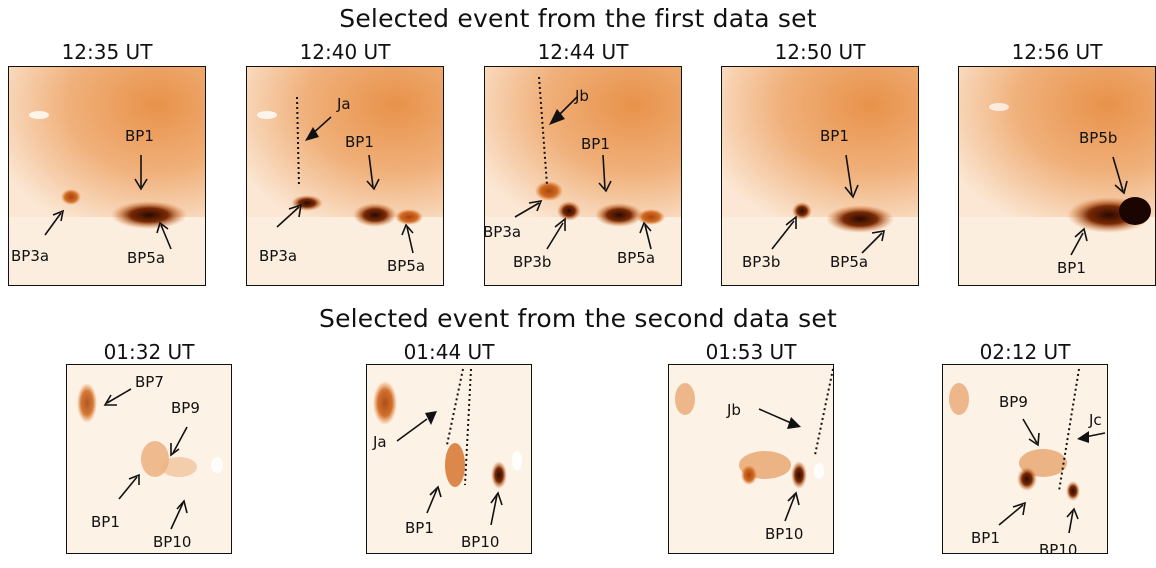 The width and height of the screenshot is (1156, 568). I want to click on panel-0153: Jb BP10, so click(751, 459).